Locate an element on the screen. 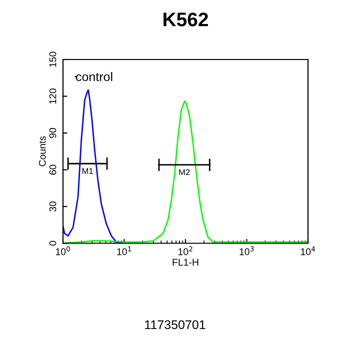 The image size is (350, 350). x-tick-label: 10$^{1}$ is located at coordinates (124, 251).